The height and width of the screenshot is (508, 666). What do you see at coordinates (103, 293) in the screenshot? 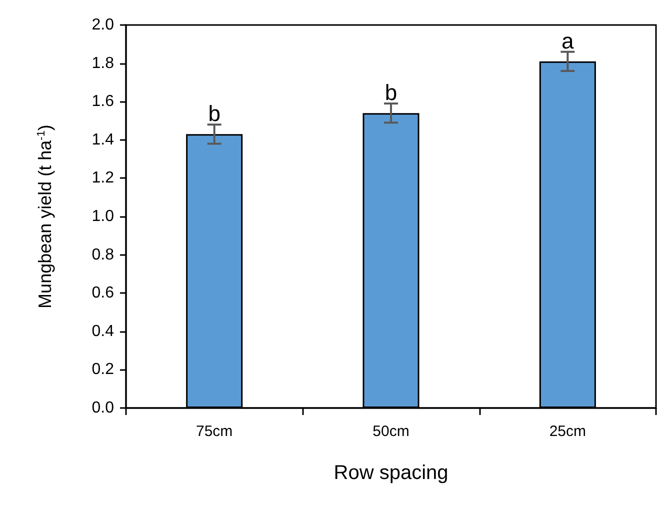
I see `y-tick-label: 0.6` at bounding box center [103, 293].